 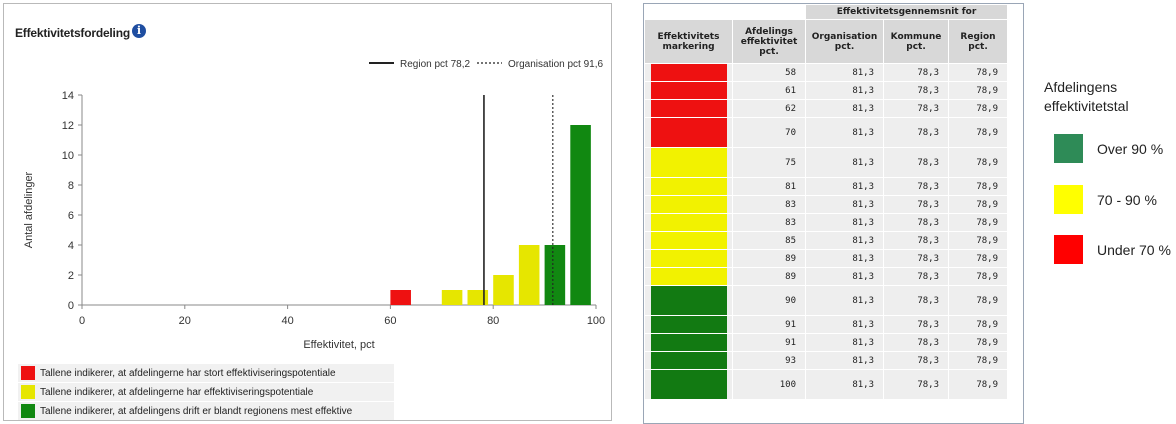 What do you see at coordinates (71, 186) in the screenshot?
I see `y-tick-label: 8` at bounding box center [71, 186].